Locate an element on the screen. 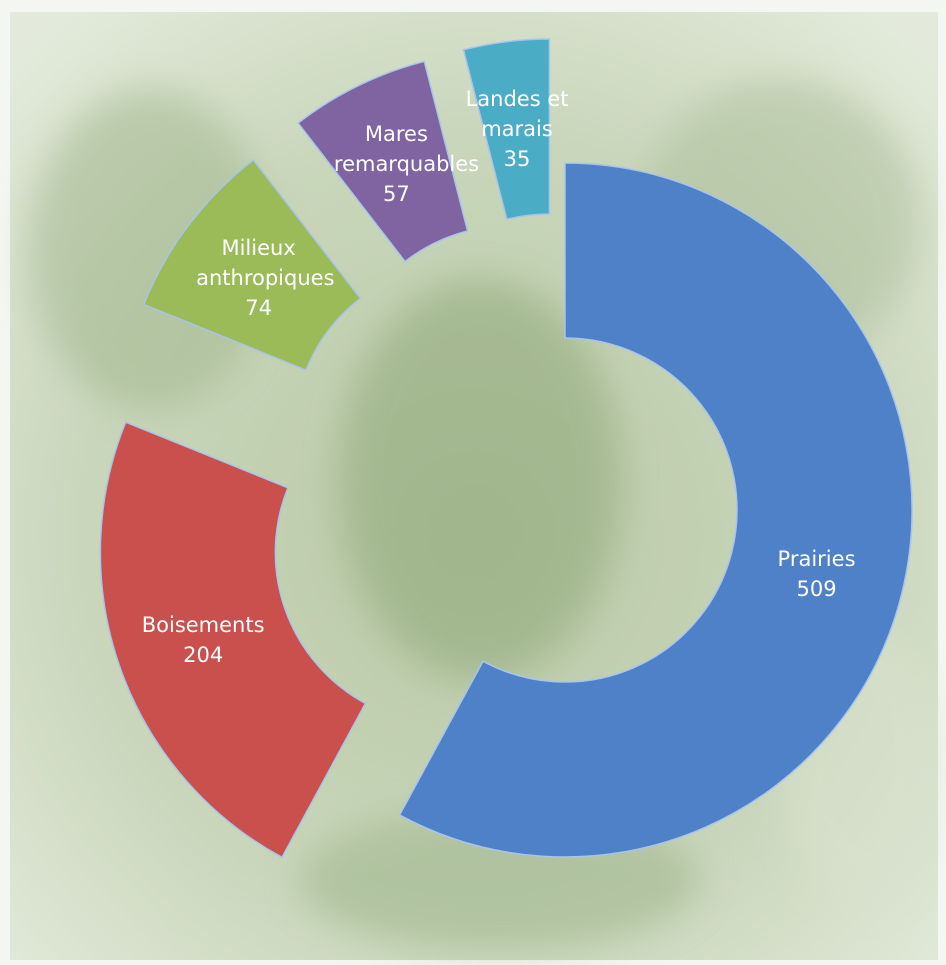 Image resolution: width=946 pixels, height=965 pixels. segment-label: Boisements 204 is located at coordinates (203, 640).